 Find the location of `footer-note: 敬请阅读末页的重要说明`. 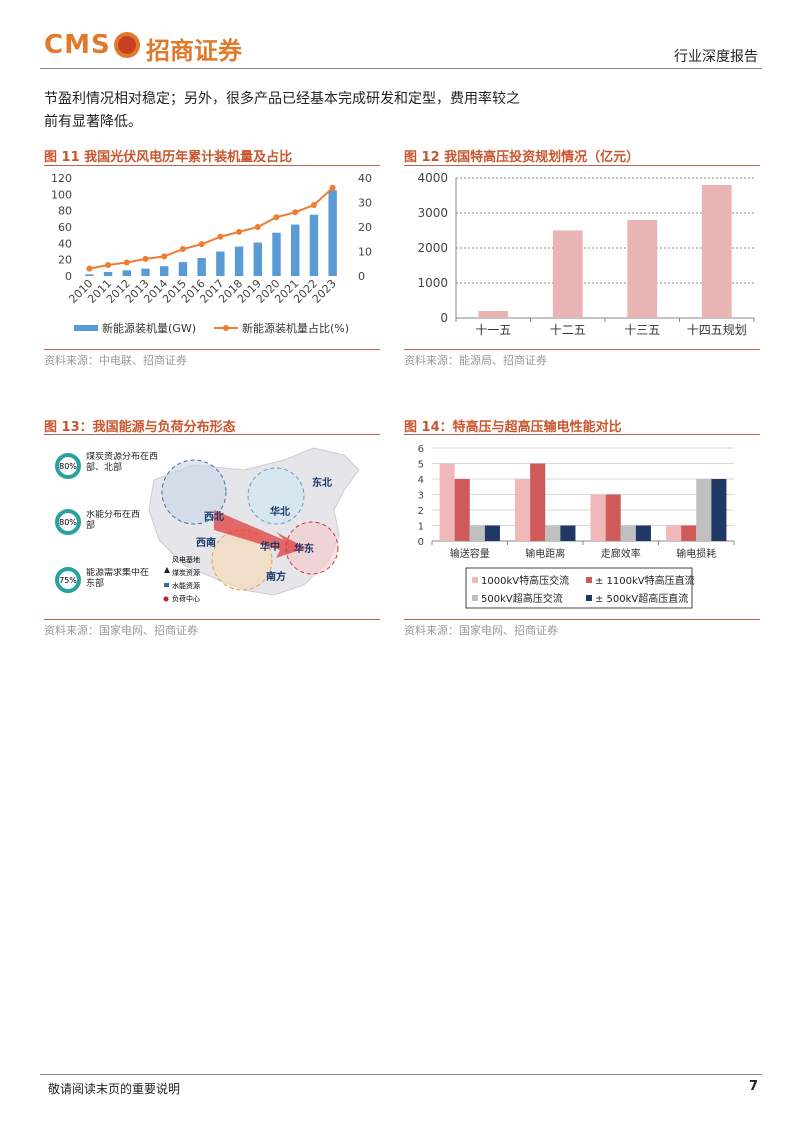

footer-note: 敬请阅读末页的重要说明 is located at coordinates (114, 1089).